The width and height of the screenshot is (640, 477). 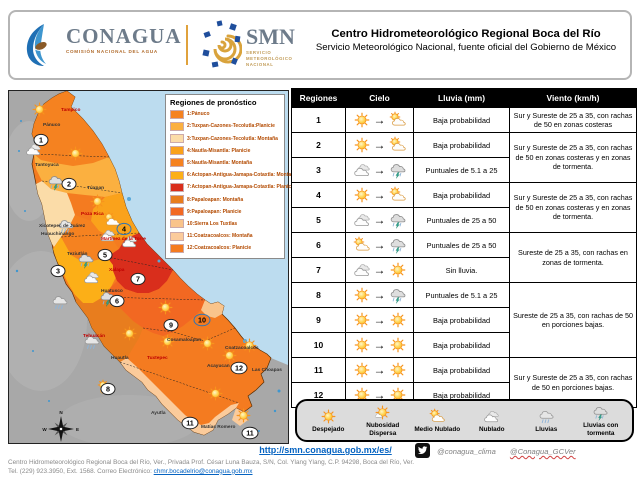 I want to click on region-marker: 7, so click(x=138, y=279).